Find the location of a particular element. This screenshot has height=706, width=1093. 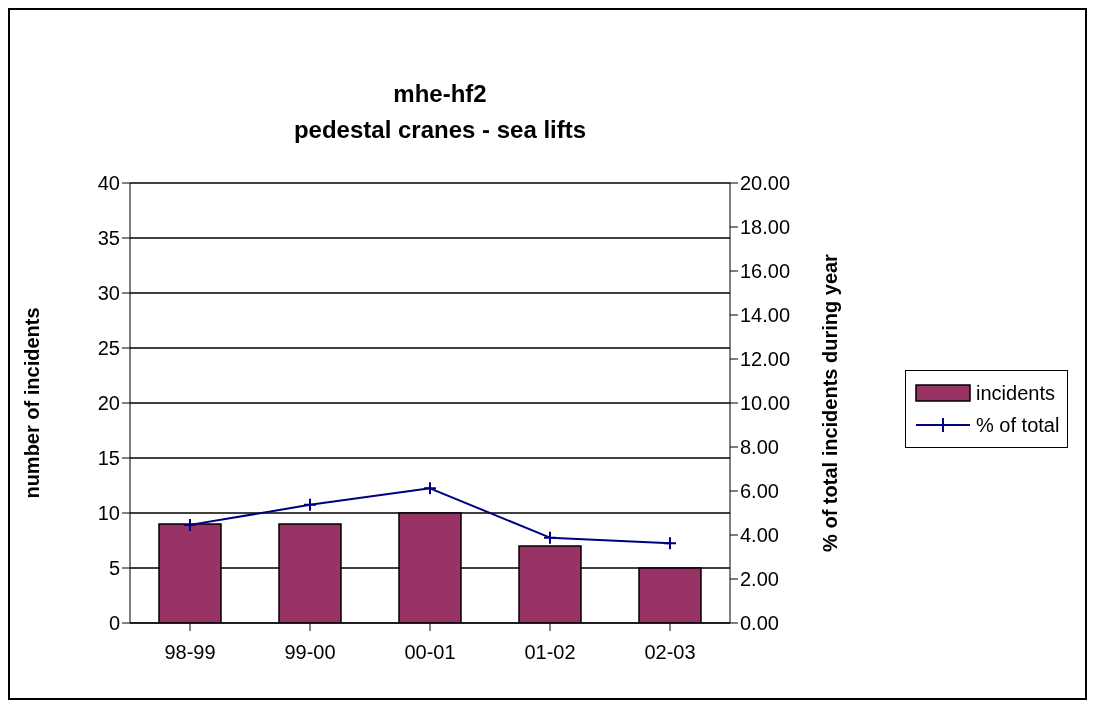

y2-tick-label: 2.00 is located at coordinates (759, 579).